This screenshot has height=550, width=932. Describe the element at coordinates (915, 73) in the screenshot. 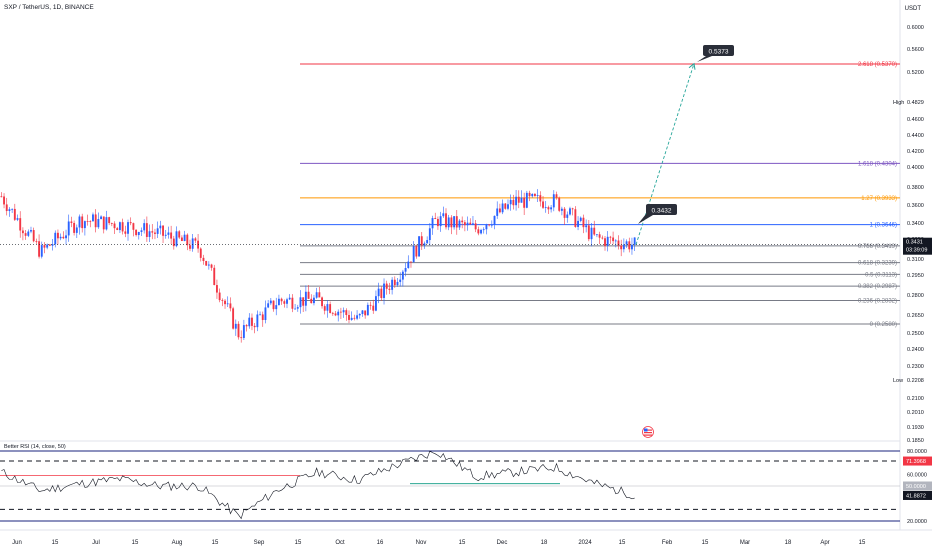

I see `price-tick-label: 0.5200` at that location.